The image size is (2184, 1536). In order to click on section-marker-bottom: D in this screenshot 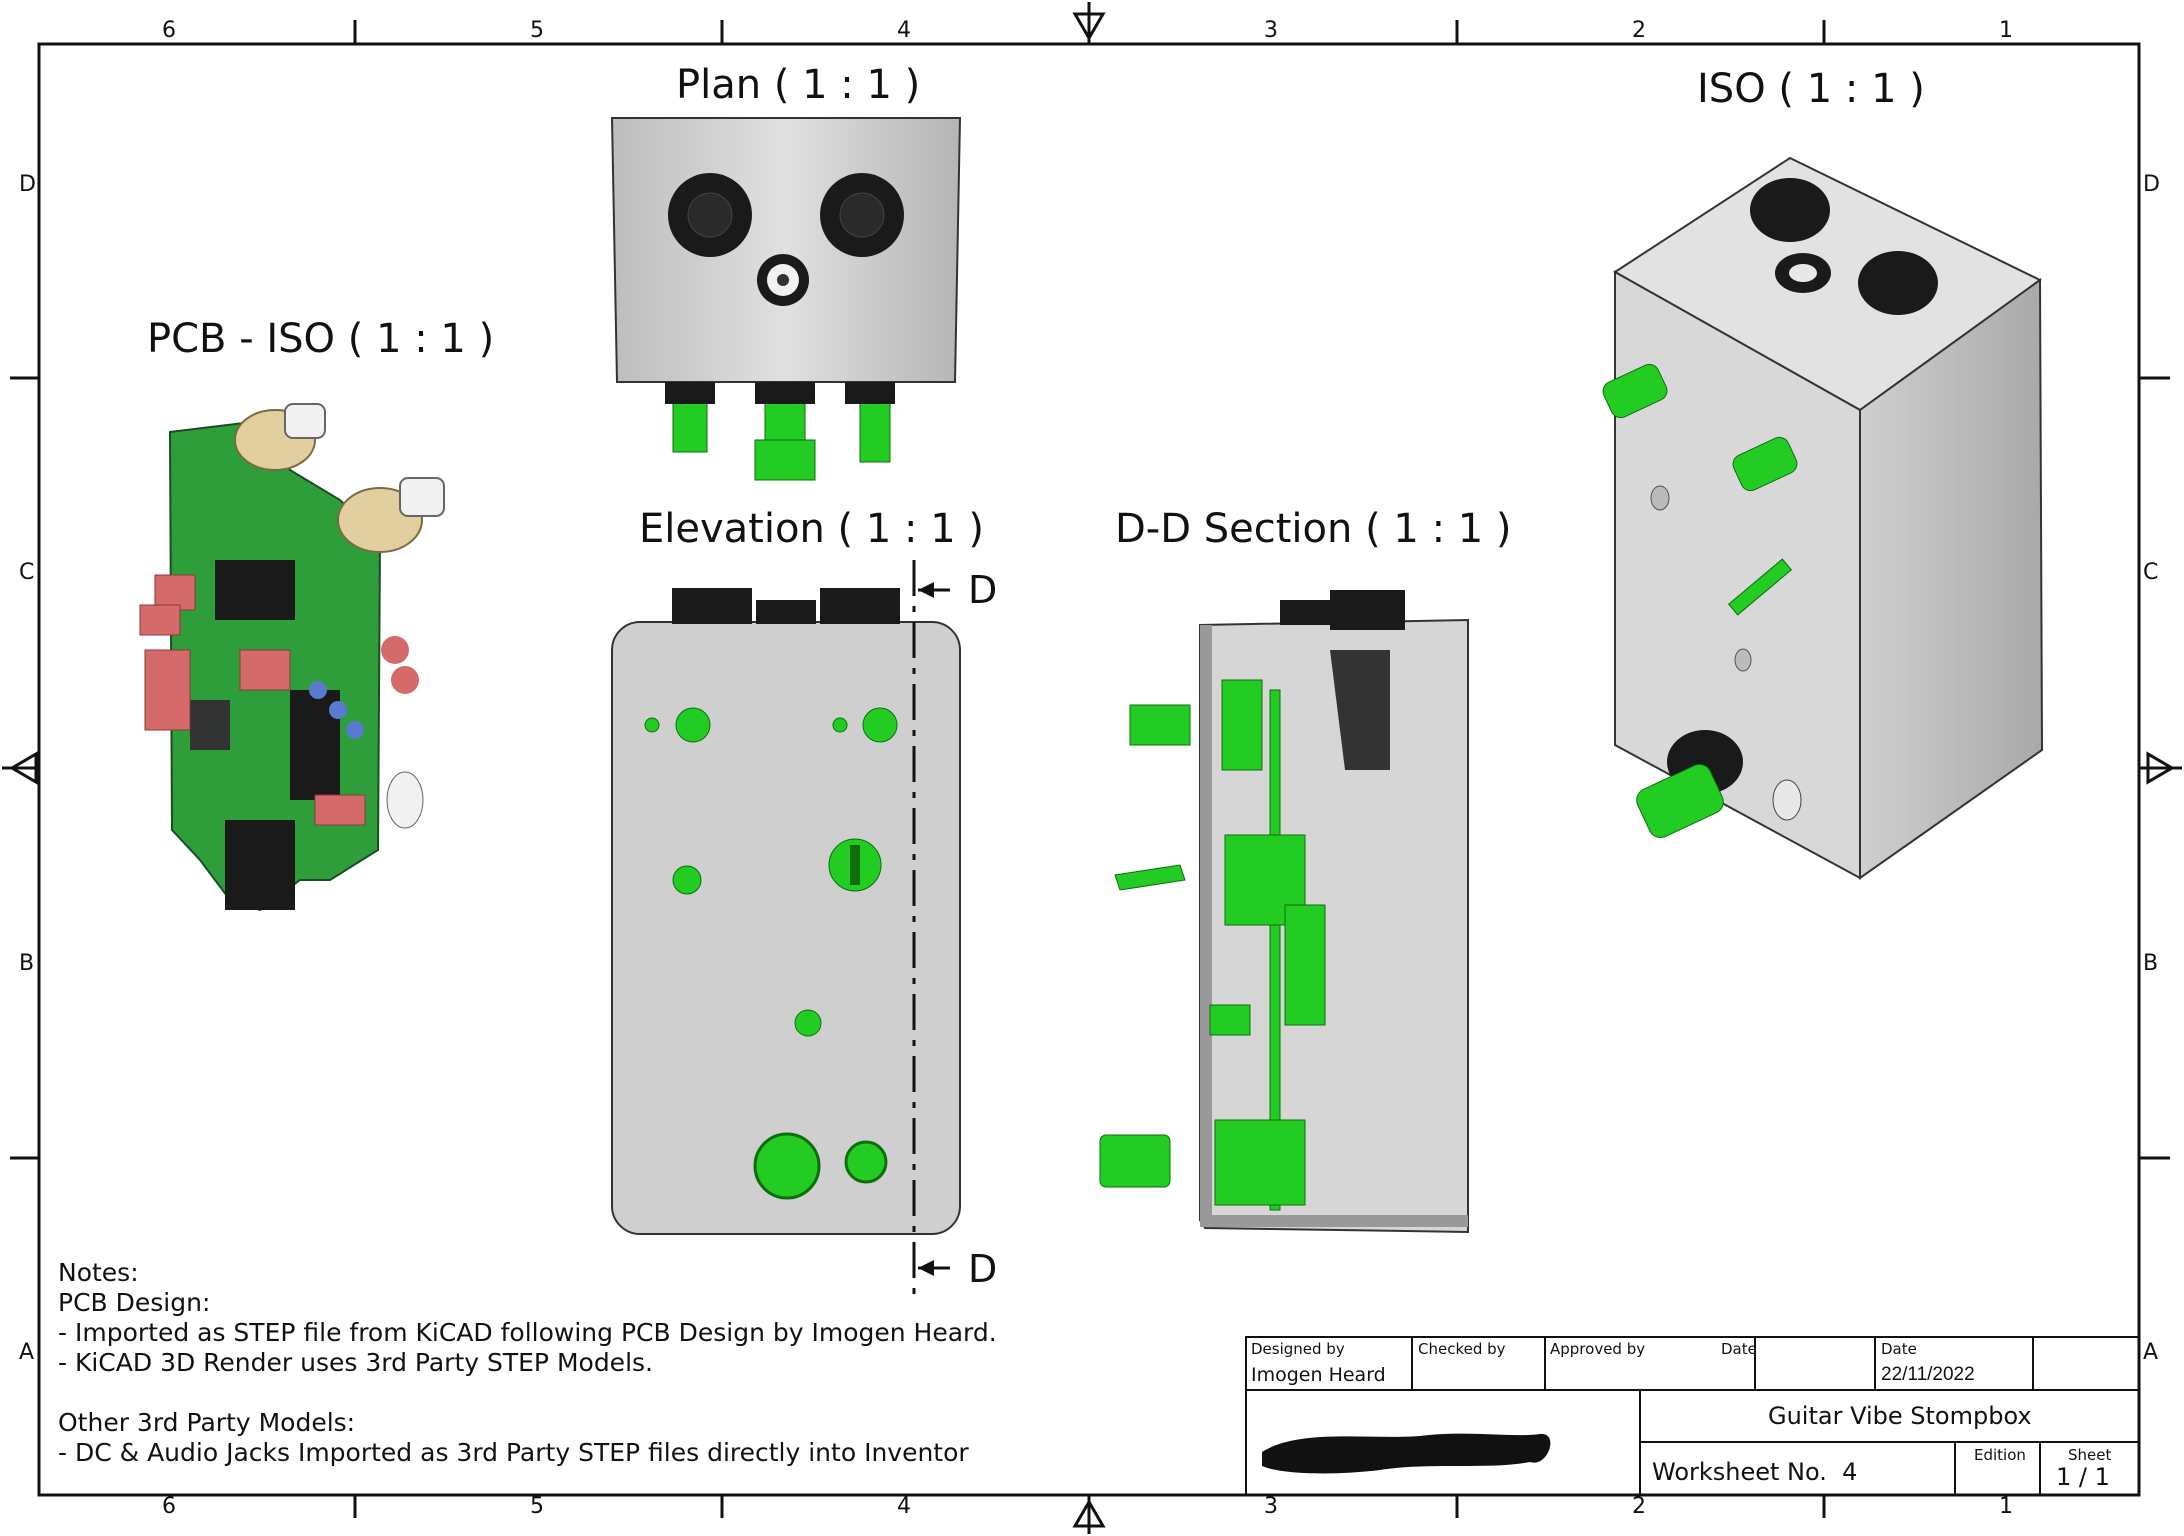, I will do `click(983, 1269)`.